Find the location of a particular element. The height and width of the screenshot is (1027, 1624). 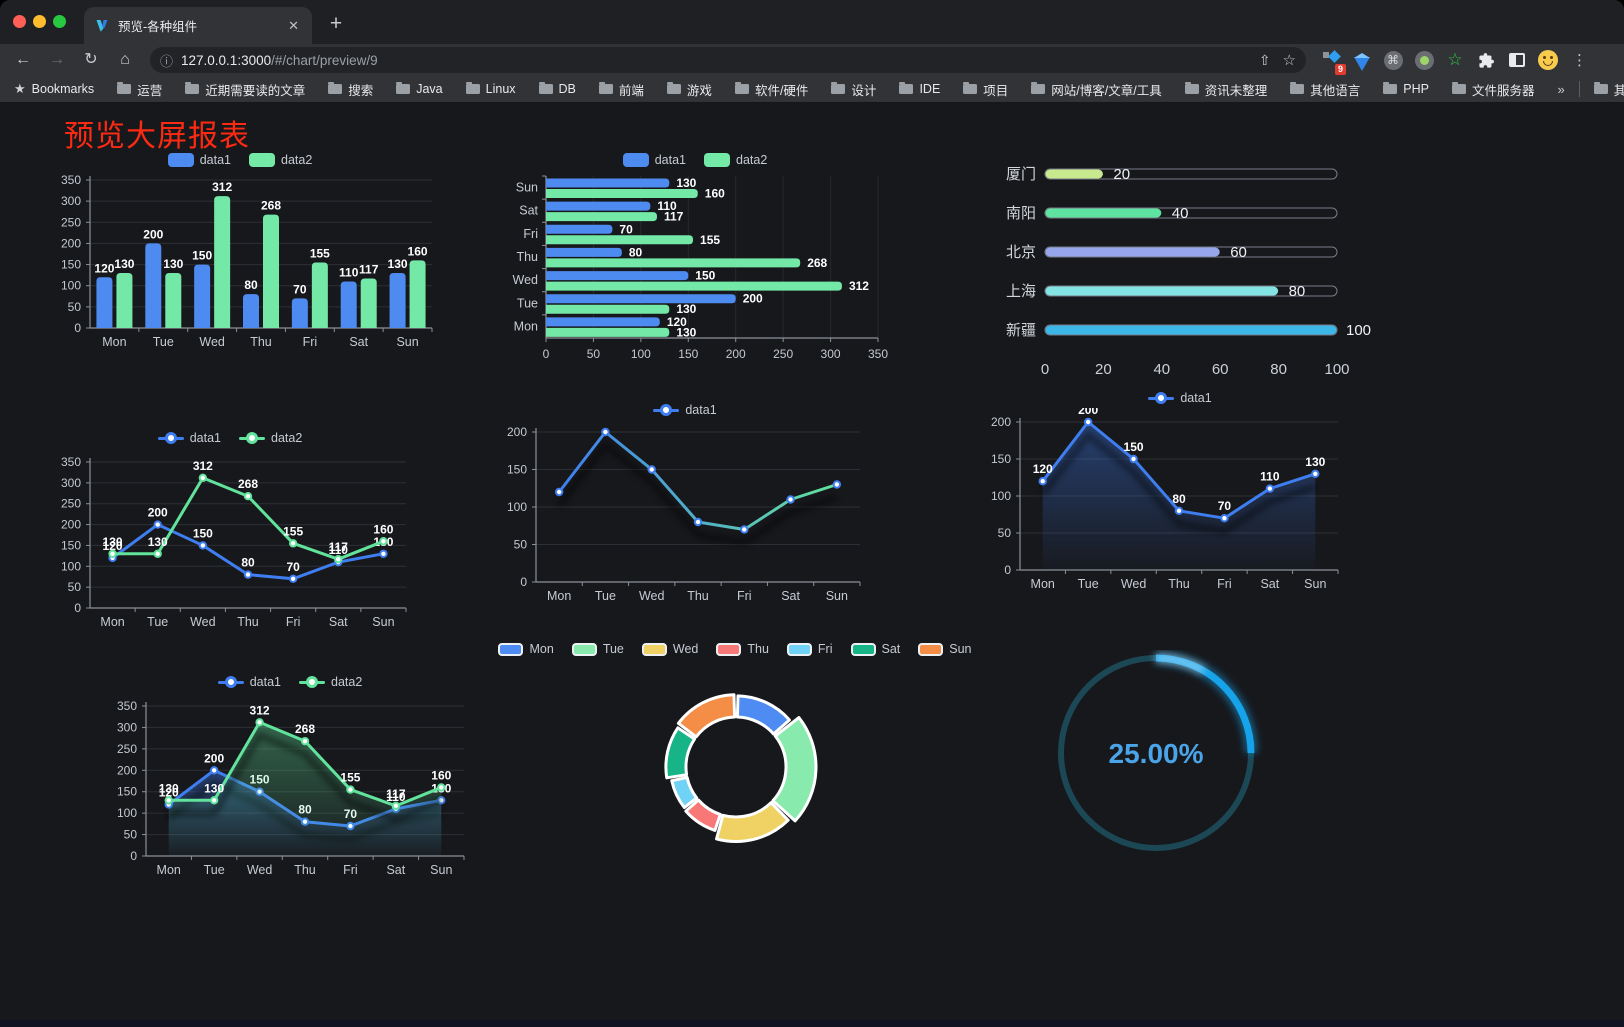

legend-item: Wed is located at coordinates (669, 649).